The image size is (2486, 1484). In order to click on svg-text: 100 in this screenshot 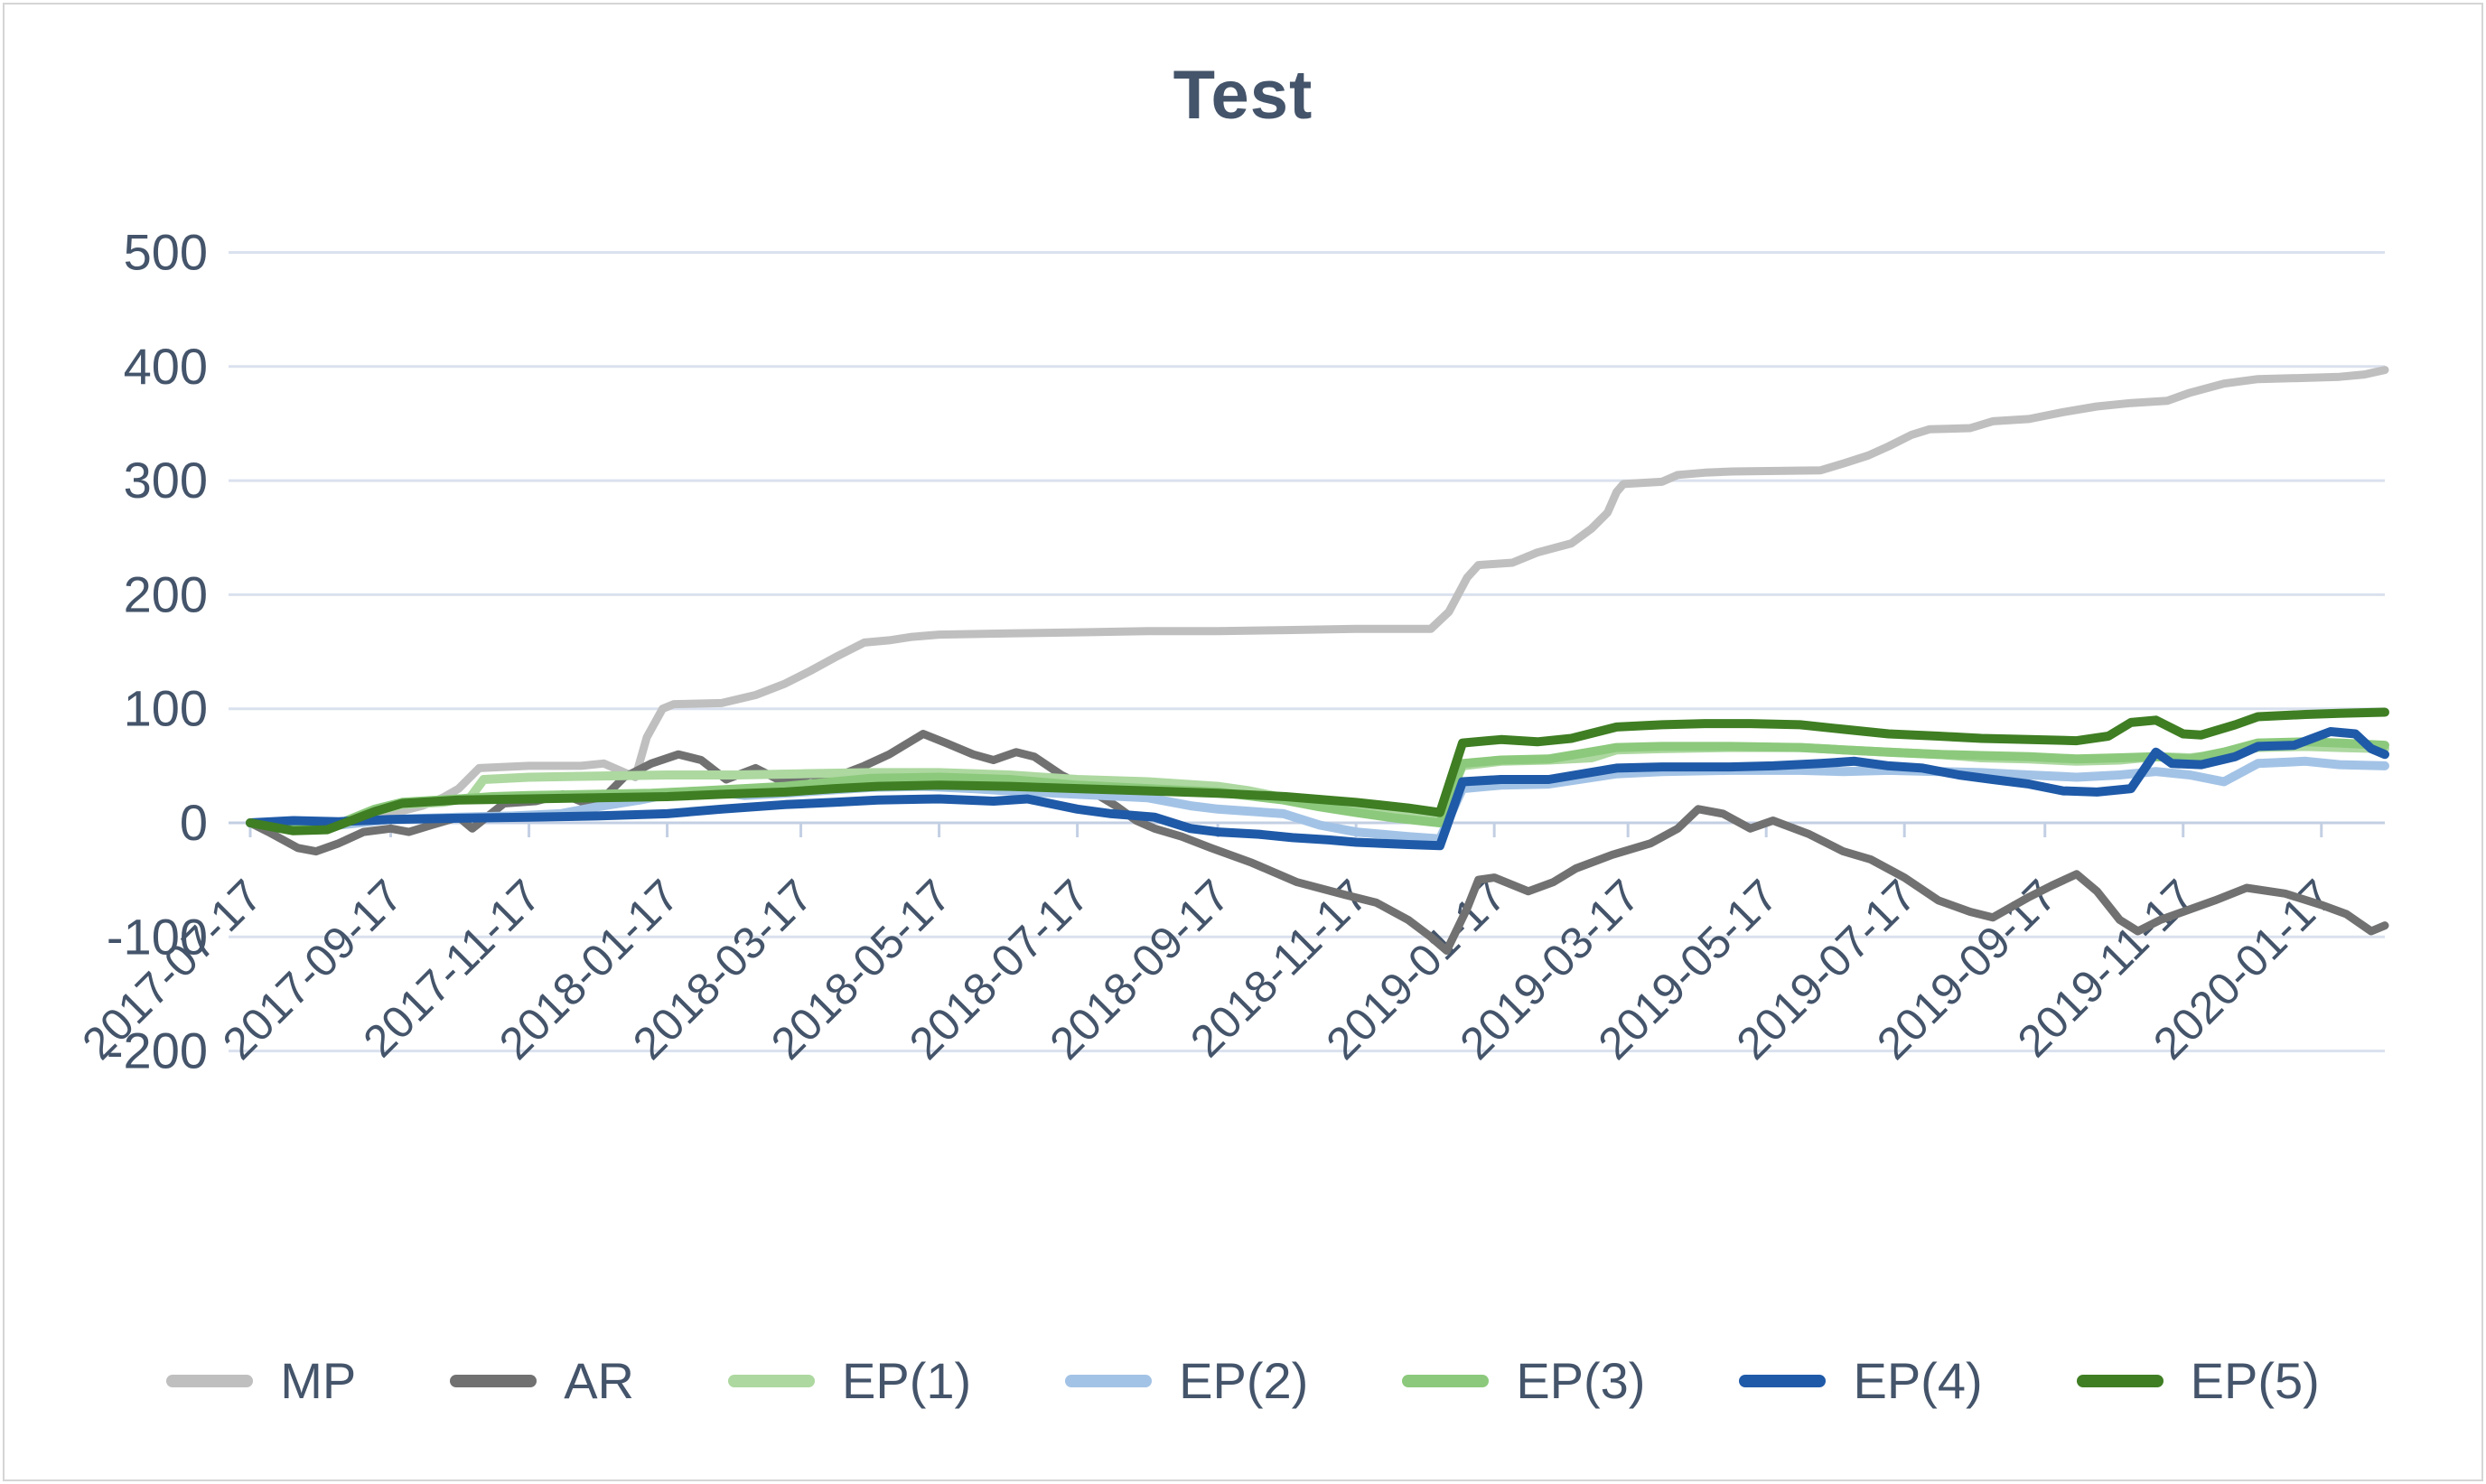, I will do `click(166, 708)`.